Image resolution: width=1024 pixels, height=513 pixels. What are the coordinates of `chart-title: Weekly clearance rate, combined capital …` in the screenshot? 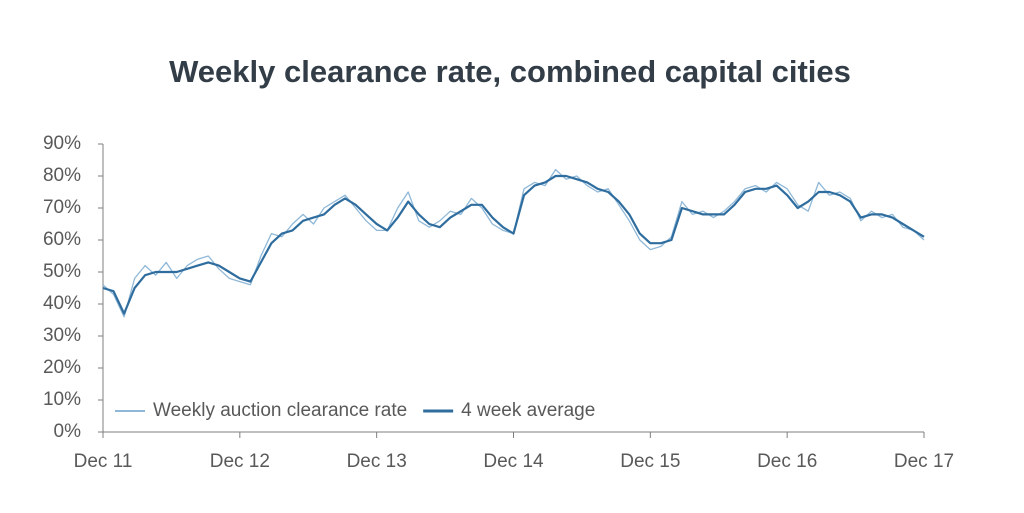 It's located at (510, 71).